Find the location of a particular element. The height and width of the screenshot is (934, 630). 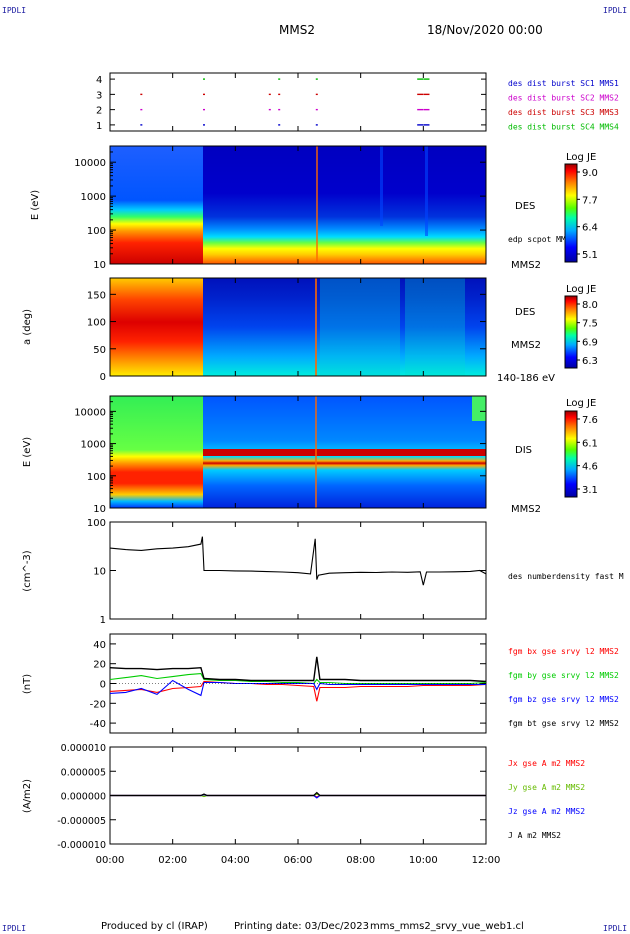

density-y-ticks: 1 10 100 is located at coordinates (286, 572).